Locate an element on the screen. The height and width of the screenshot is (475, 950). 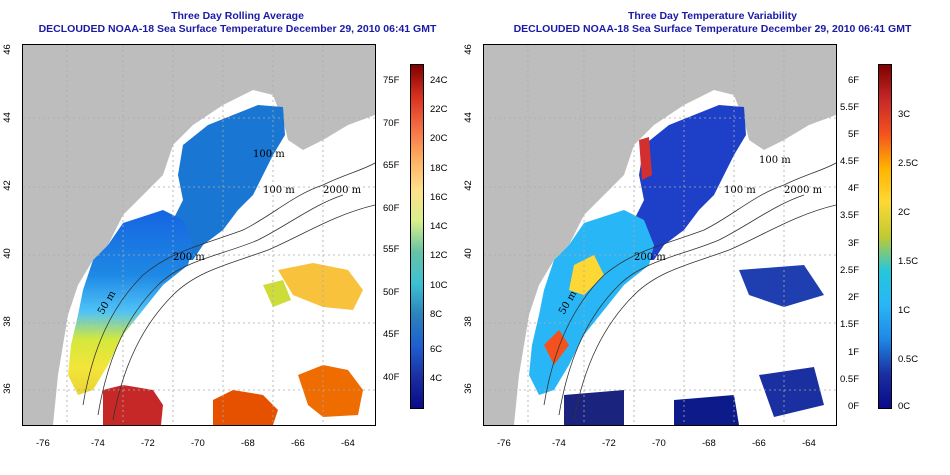
cb-label: 1.5F is located at coordinates (850, 324).